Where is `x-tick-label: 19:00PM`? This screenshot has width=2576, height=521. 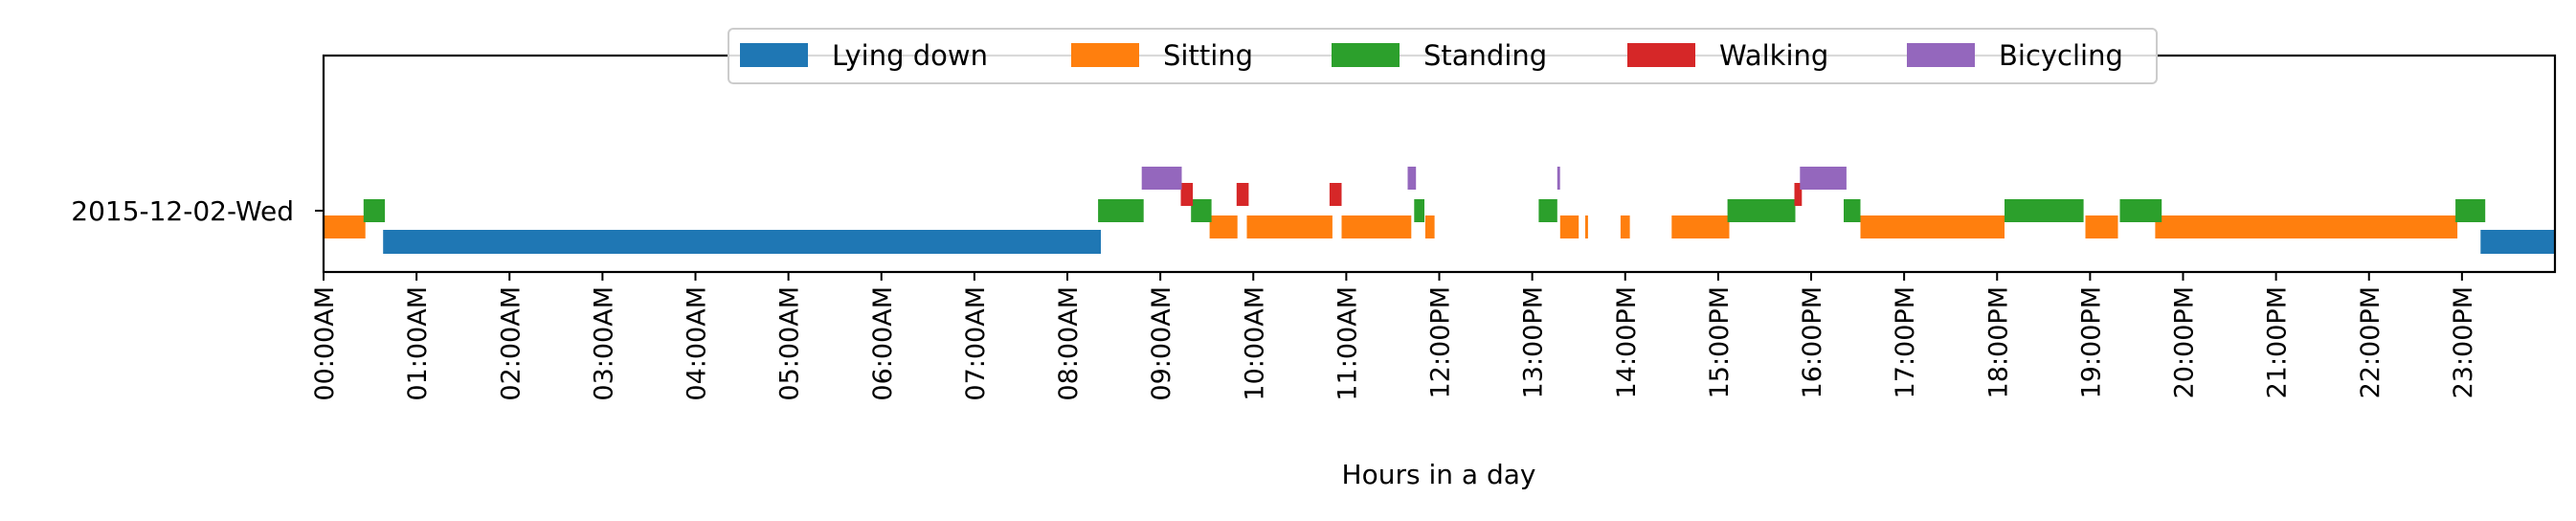
x-tick-label: 19:00PM is located at coordinates (2091, 342).